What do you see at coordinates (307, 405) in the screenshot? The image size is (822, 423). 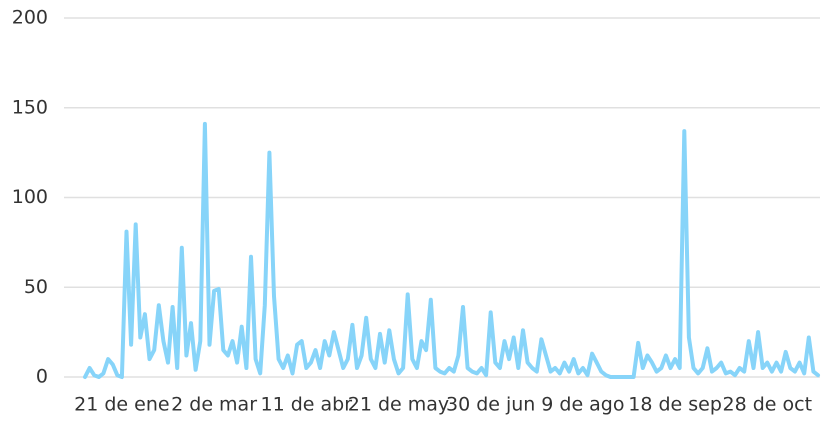 I see `x-tick-label: 11 de abr` at bounding box center [307, 405].